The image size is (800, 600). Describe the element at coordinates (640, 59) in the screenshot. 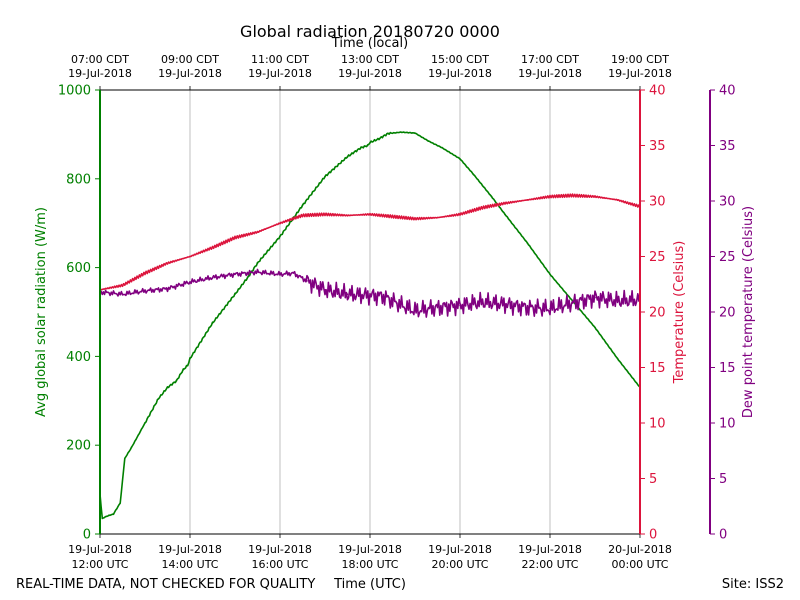

I see `top-tick-label-time: 19:00 CDT` at that location.